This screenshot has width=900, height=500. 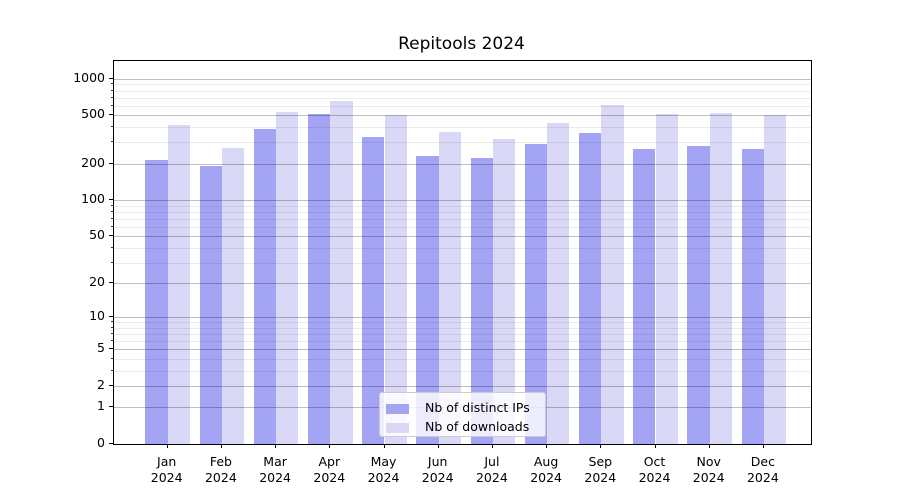 What do you see at coordinates (698, 295) in the screenshot?
I see `bar-ips-nov` at bounding box center [698, 295].